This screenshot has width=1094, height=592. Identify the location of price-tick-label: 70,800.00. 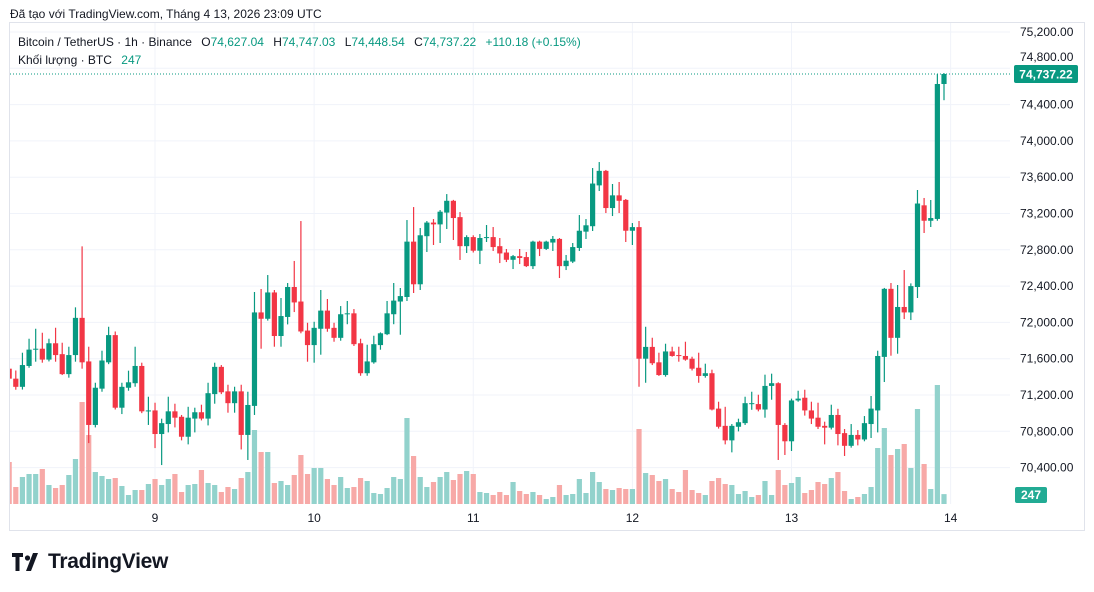
(1047, 431).